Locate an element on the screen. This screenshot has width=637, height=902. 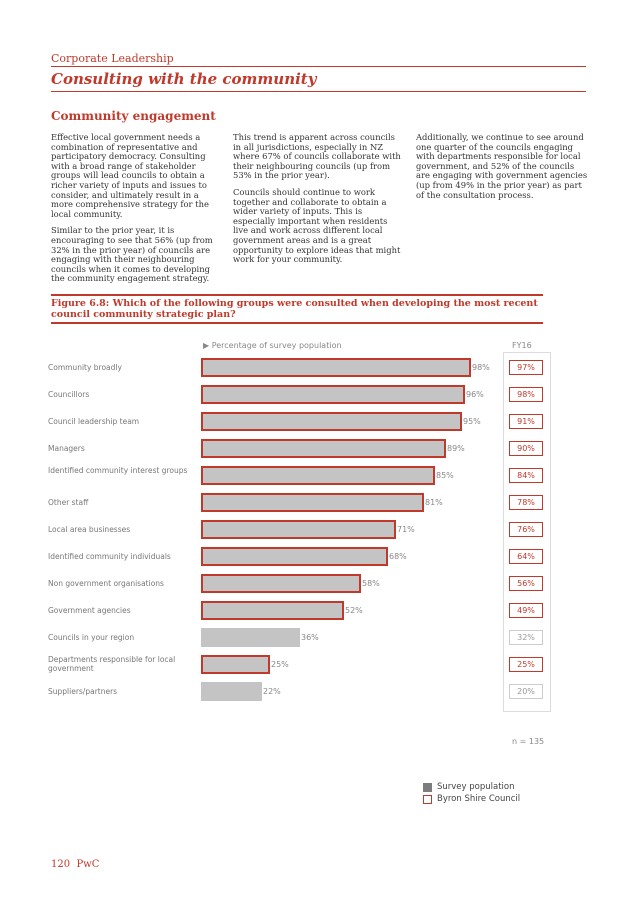
bar-value-label: 89% is located at coordinates (456, 448).